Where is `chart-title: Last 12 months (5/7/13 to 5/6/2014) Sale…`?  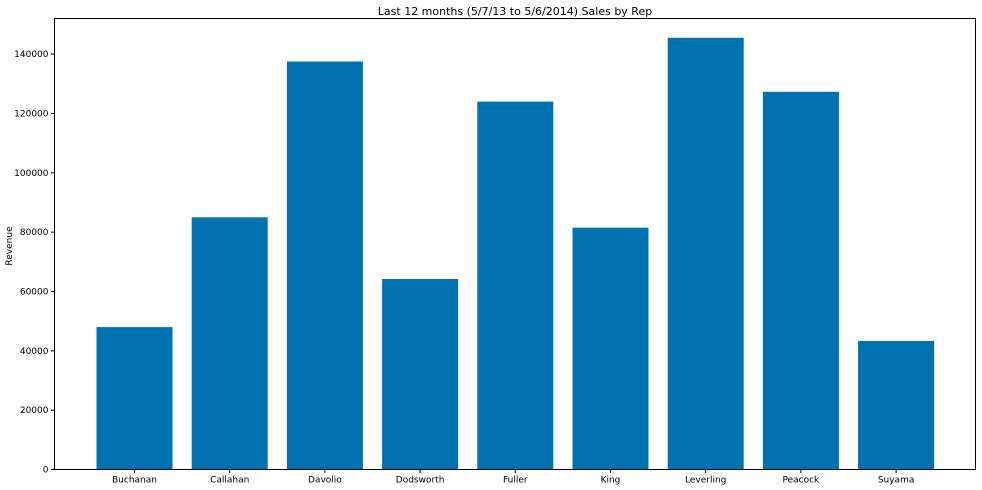
chart-title: Last 12 months (5/7/13 to 5/6/2014) Sale… is located at coordinates (515, 11).